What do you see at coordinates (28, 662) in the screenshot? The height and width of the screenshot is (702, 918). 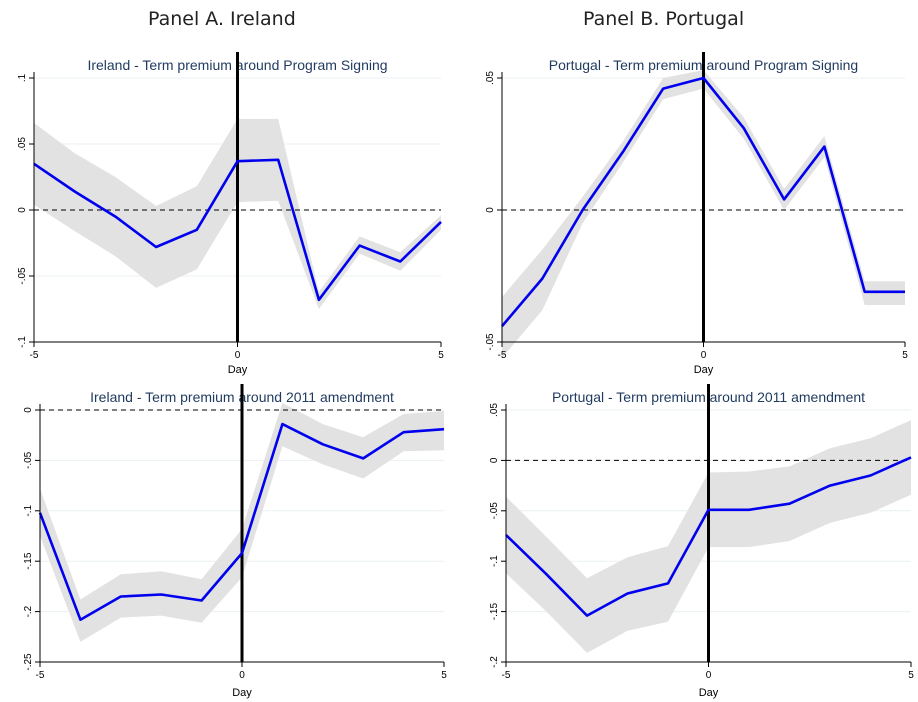 I see `y-tick-label: -.25` at bounding box center [28, 662].